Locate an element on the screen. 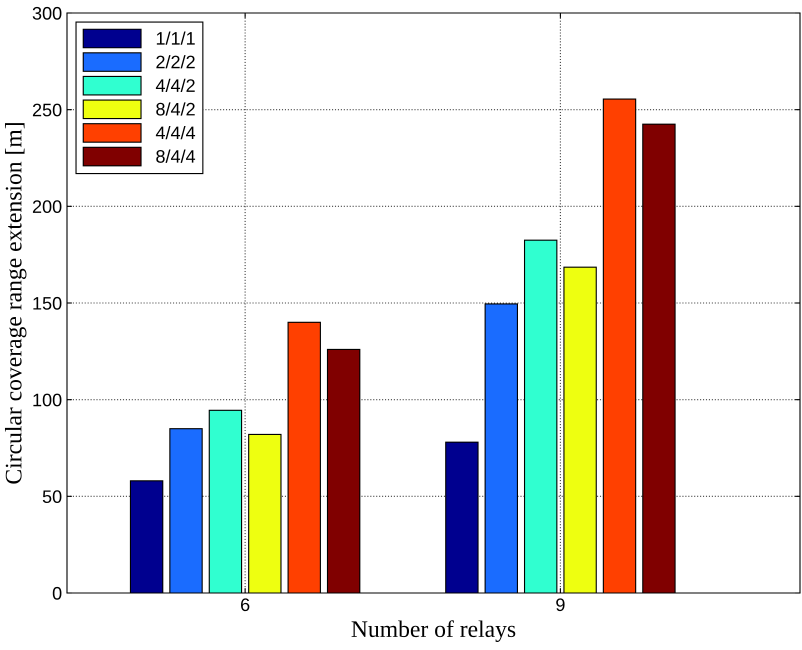 The image size is (802, 650). x-tick-label: 9 is located at coordinates (560, 605).